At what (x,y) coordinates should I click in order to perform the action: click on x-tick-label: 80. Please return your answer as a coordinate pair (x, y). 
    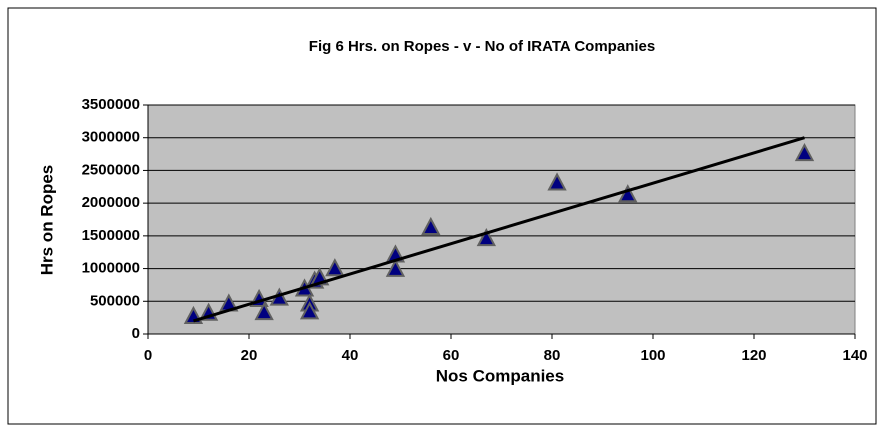
    Looking at the image, I should click on (552, 355).